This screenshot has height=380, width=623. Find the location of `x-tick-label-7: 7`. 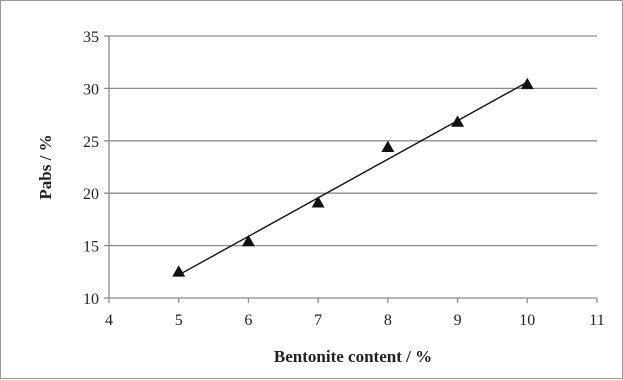

x-tick-label-7: 7 is located at coordinates (318, 320).